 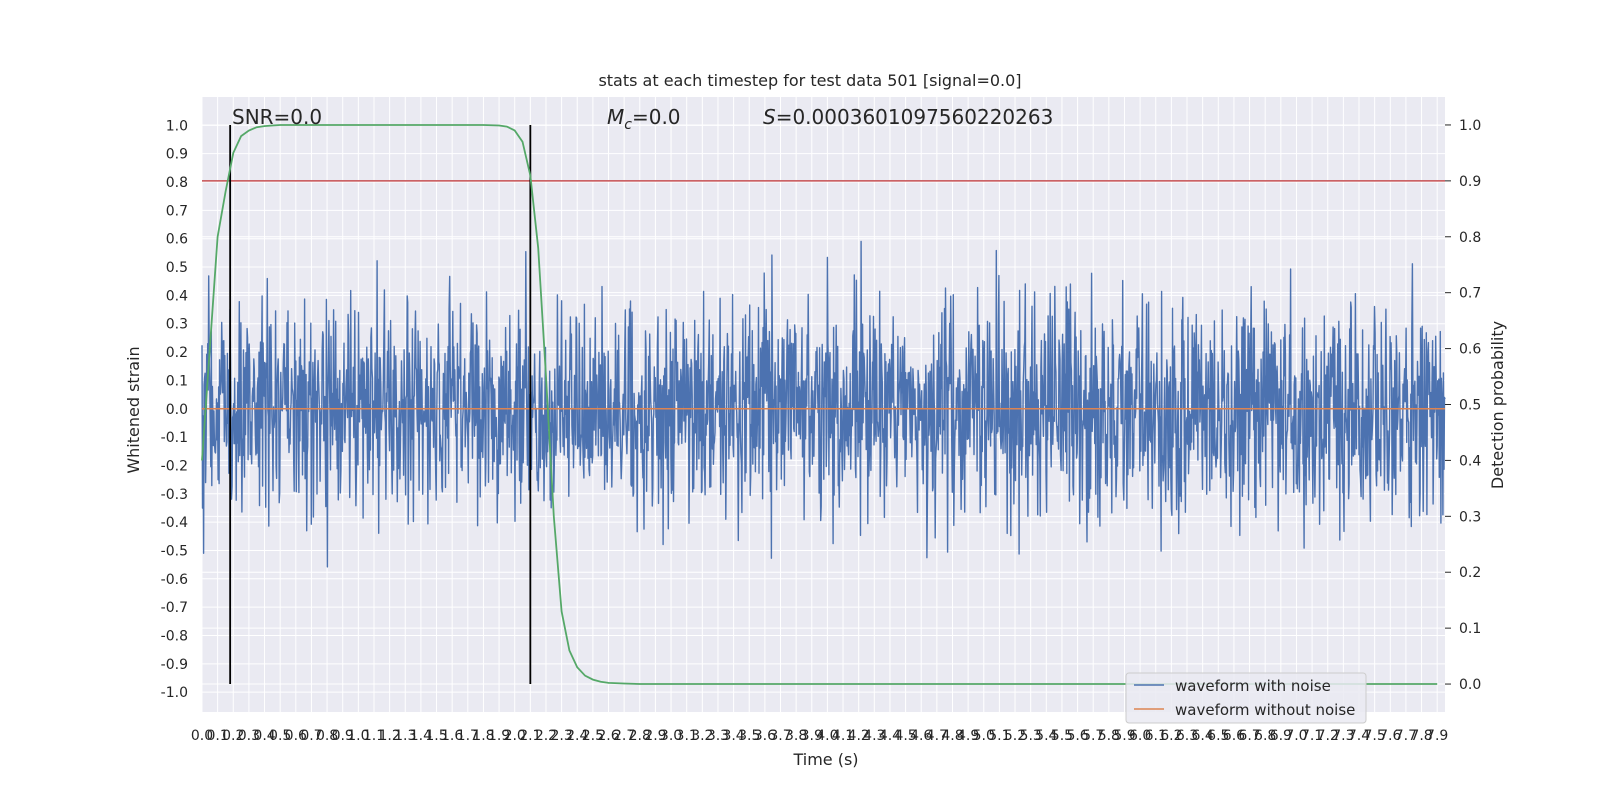 What do you see at coordinates (177, 353) in the screenshot?
I see `y-tick-label-left: 0.2` at bounding box center [177, 353].